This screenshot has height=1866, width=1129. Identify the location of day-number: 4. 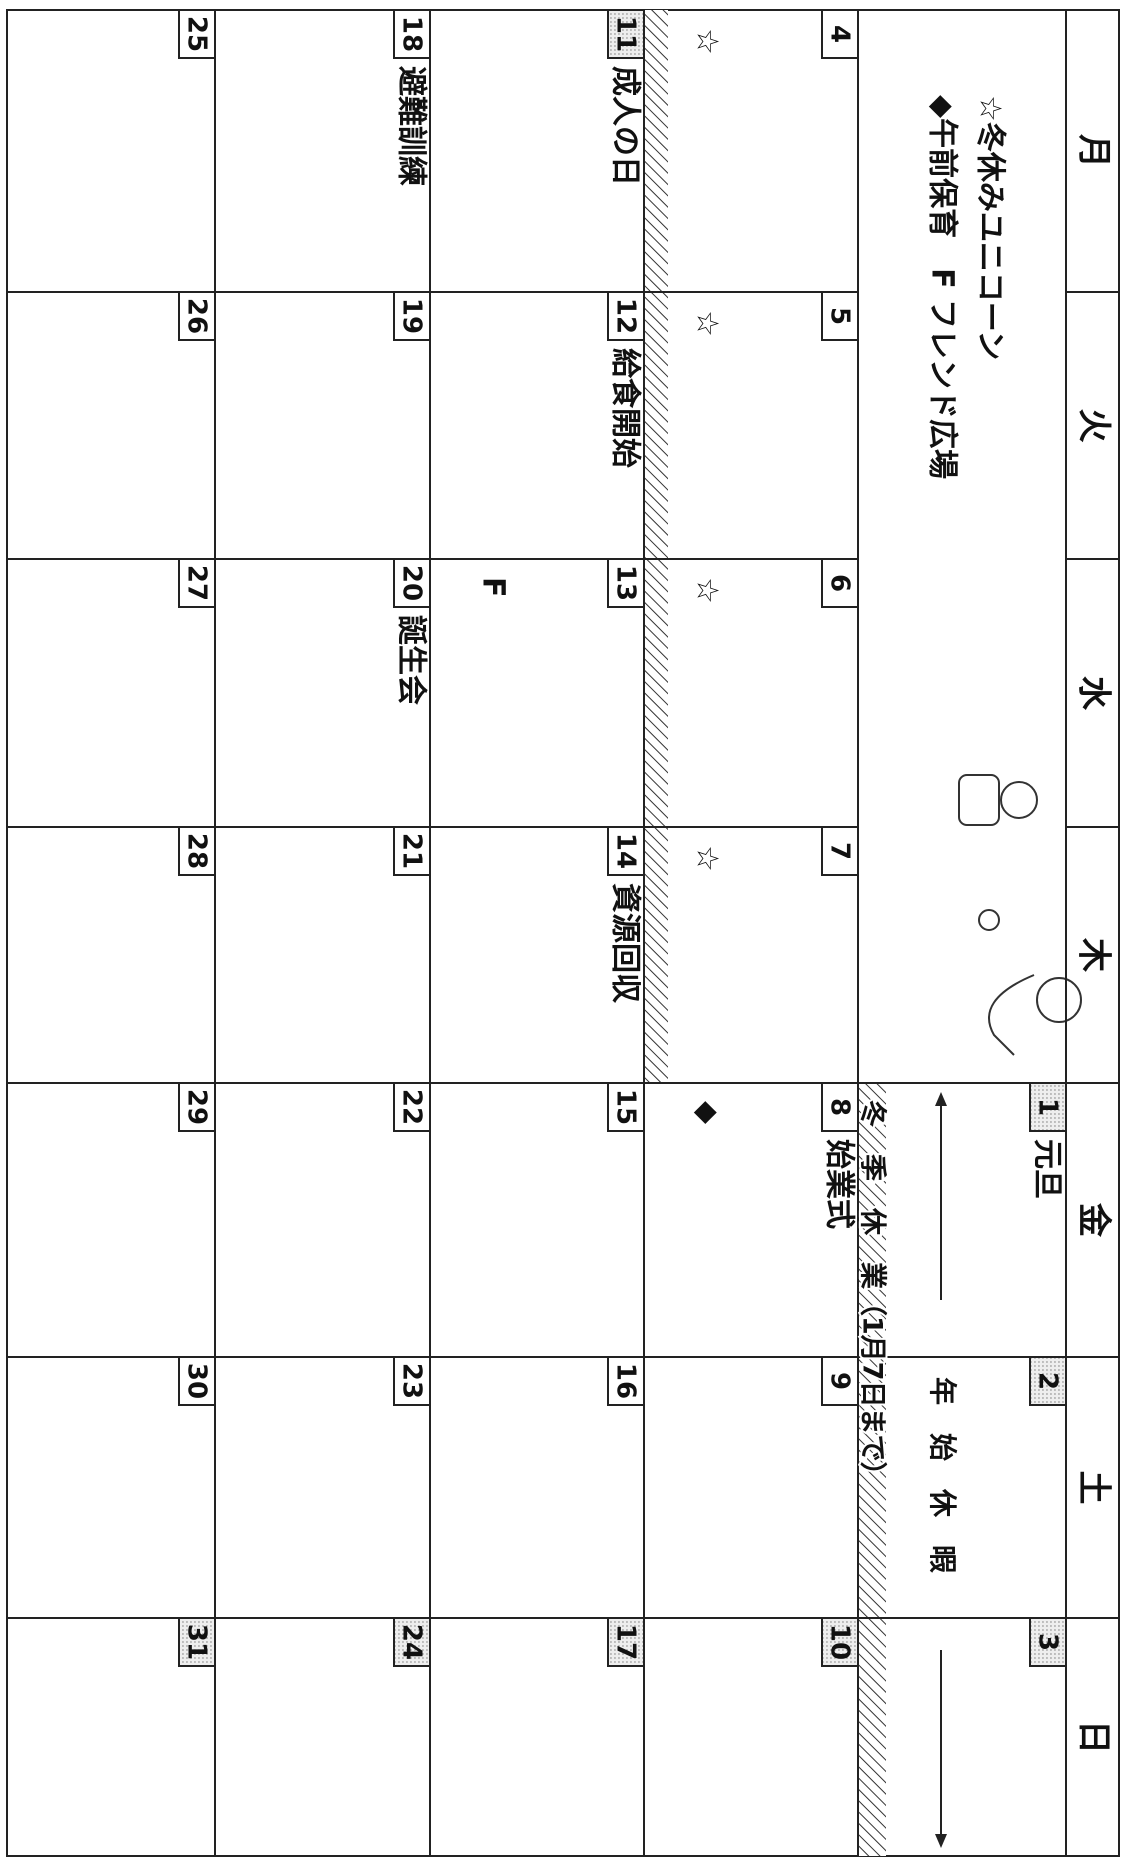
(840, 34).